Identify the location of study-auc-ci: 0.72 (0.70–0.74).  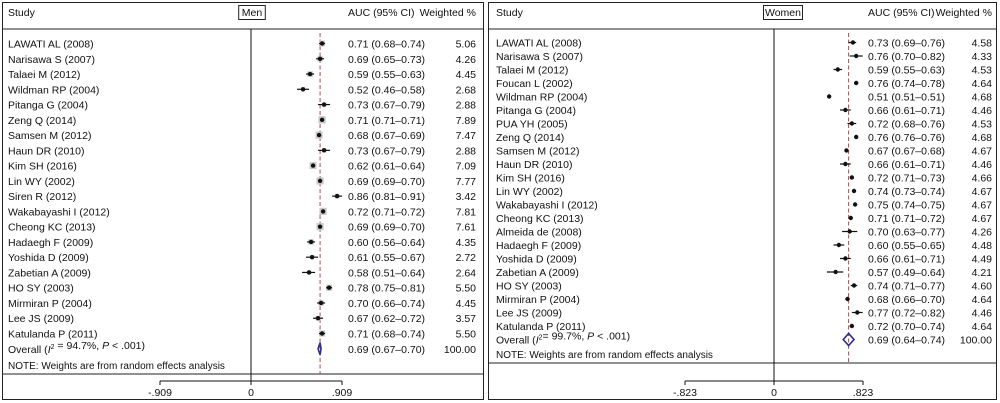
(906, 327).